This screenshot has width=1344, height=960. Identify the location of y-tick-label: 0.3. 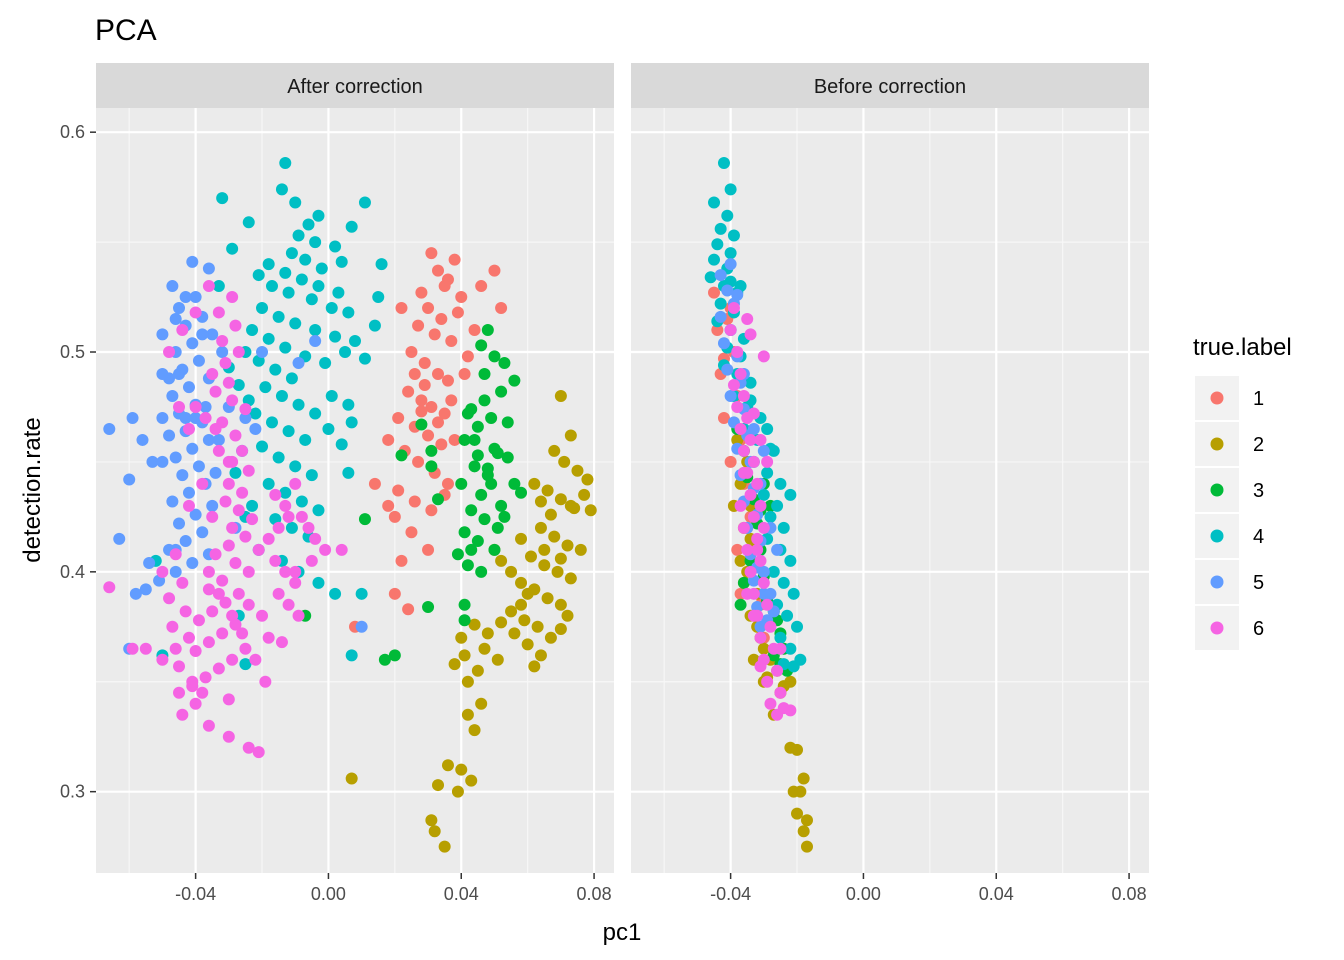
(72, 792).